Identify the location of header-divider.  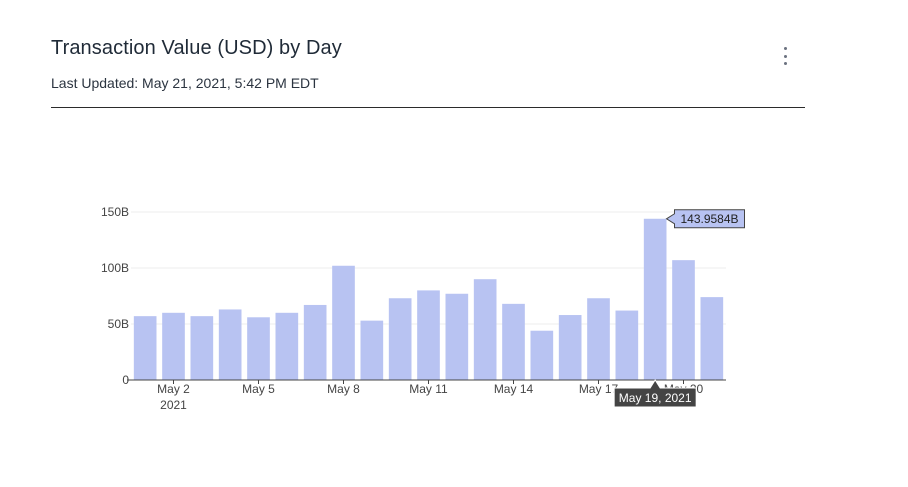
(428, 107).